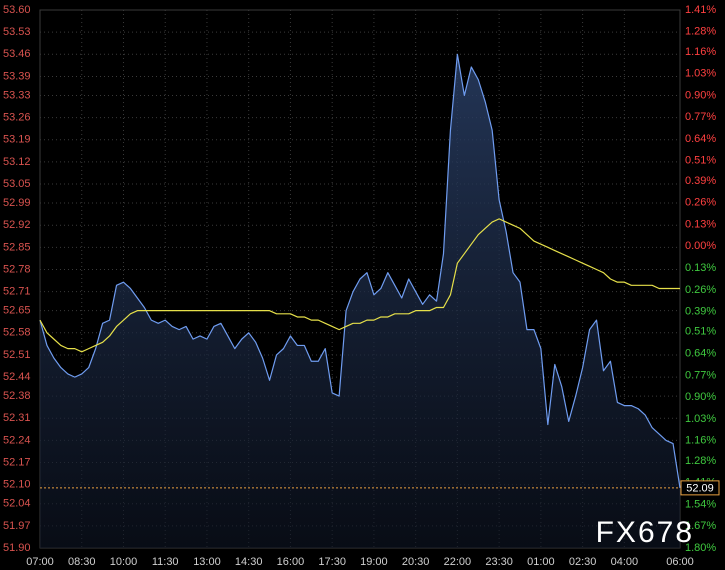 This screenshot has height=570, width=725. I want to click on y-tick-label: 52.31, so click(17, 418).